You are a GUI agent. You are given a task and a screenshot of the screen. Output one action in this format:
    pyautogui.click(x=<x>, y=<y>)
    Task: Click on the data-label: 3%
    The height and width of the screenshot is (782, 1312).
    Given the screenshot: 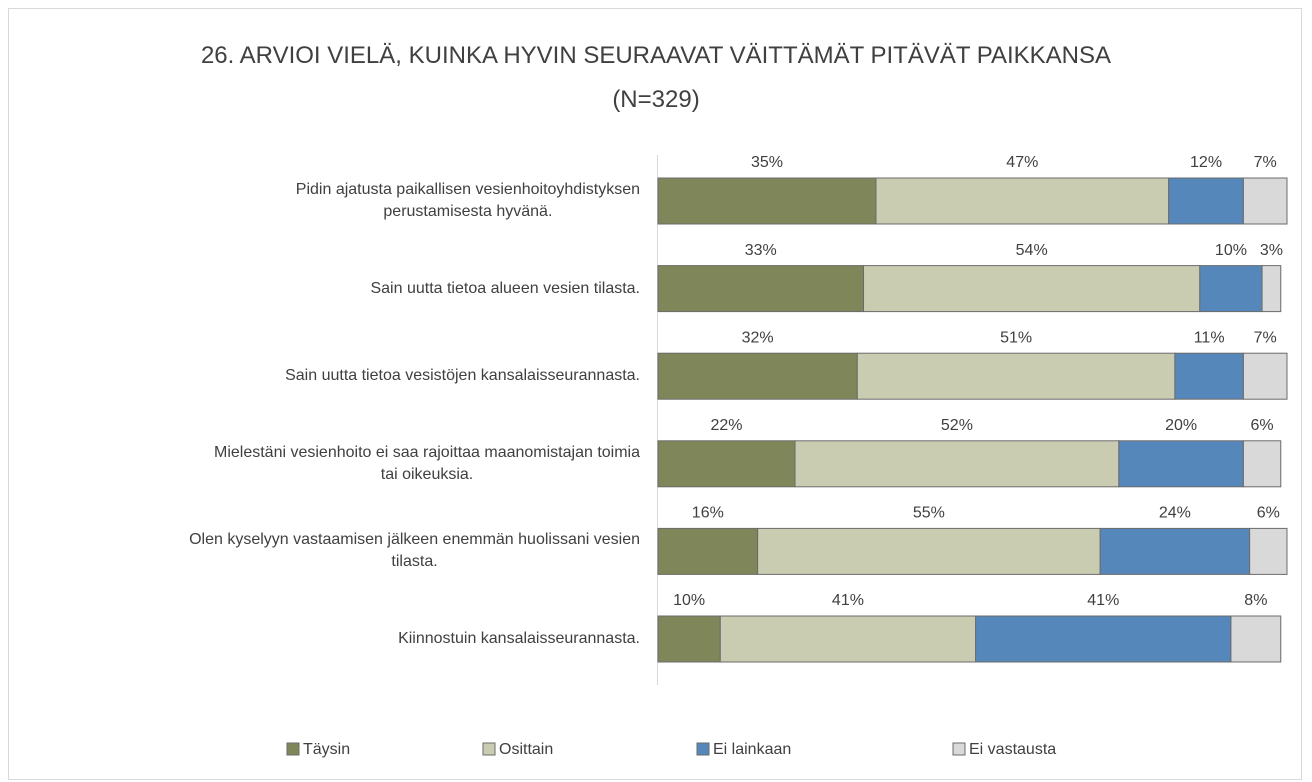 What is the action you would take?
    pyautogui.click(x=1271, y=250)
    